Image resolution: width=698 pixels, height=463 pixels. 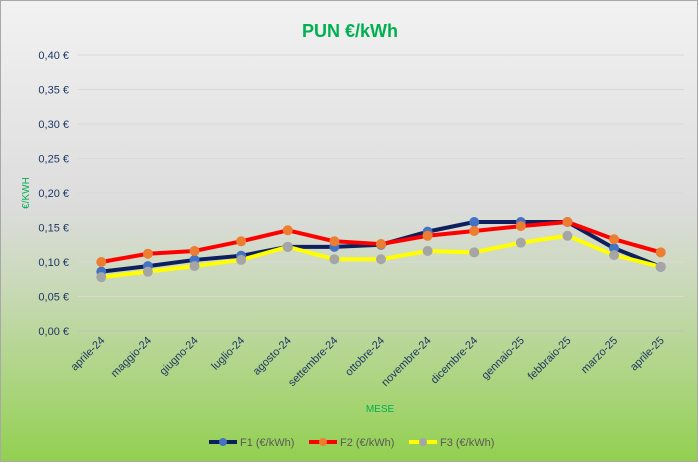 What do you see at coordinates (53, 229) in the screenshot?
I see `y-tick-label: 0,15 €` at bounding box center [53, 229].